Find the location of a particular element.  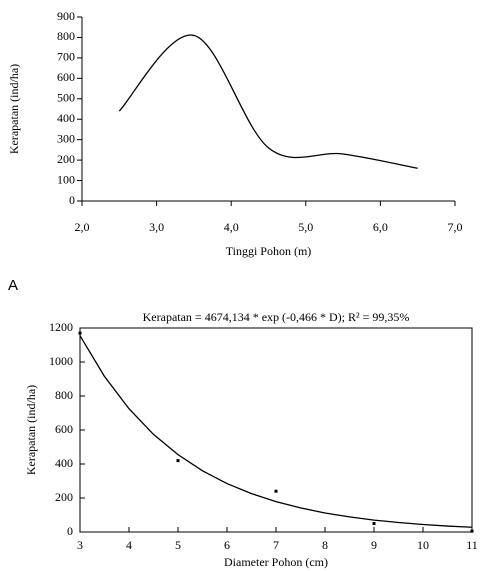

x-tick-label: 4 is located at coordinates (129, 545).